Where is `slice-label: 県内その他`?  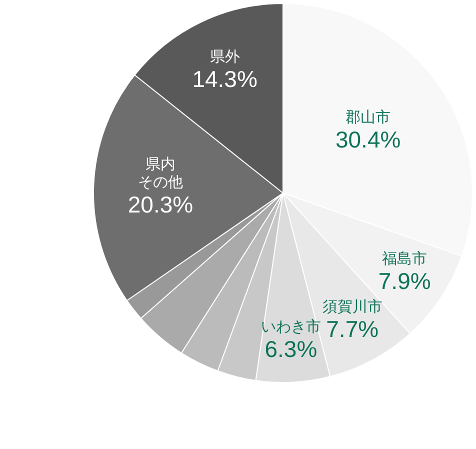 slice-label: 県内その他 is located at coordinates (160, 173).